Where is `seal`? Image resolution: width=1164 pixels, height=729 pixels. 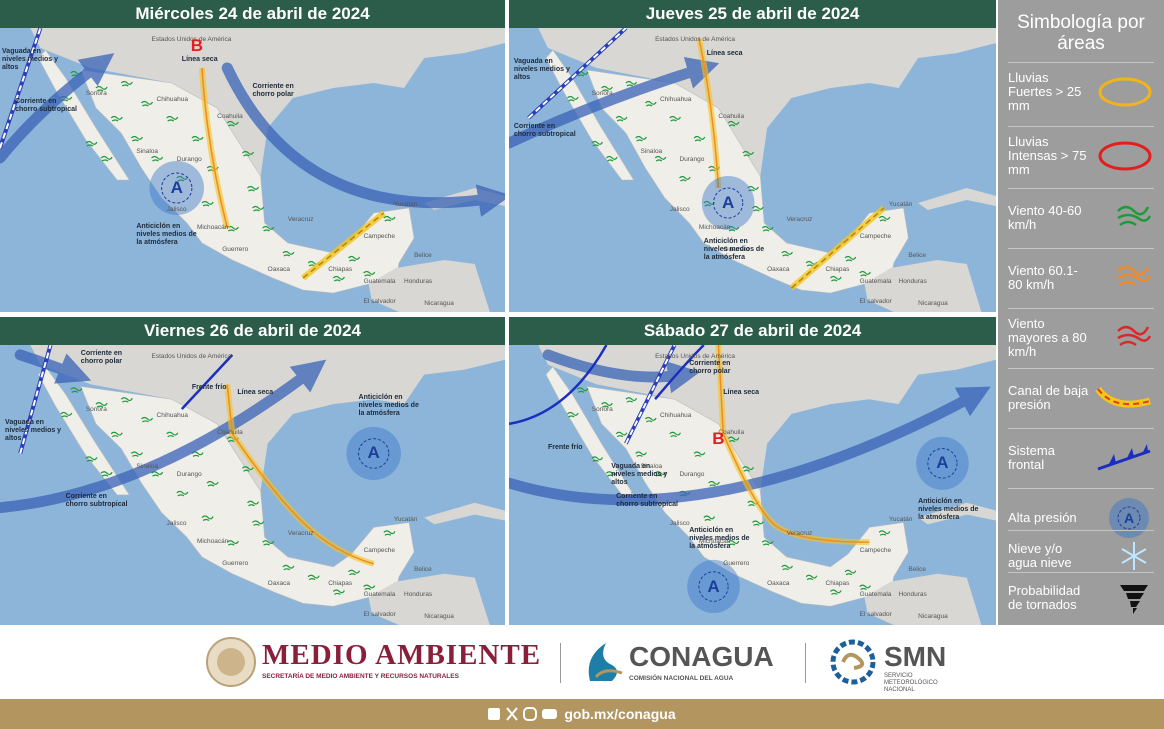
seal is located at coordinates (231, 662).